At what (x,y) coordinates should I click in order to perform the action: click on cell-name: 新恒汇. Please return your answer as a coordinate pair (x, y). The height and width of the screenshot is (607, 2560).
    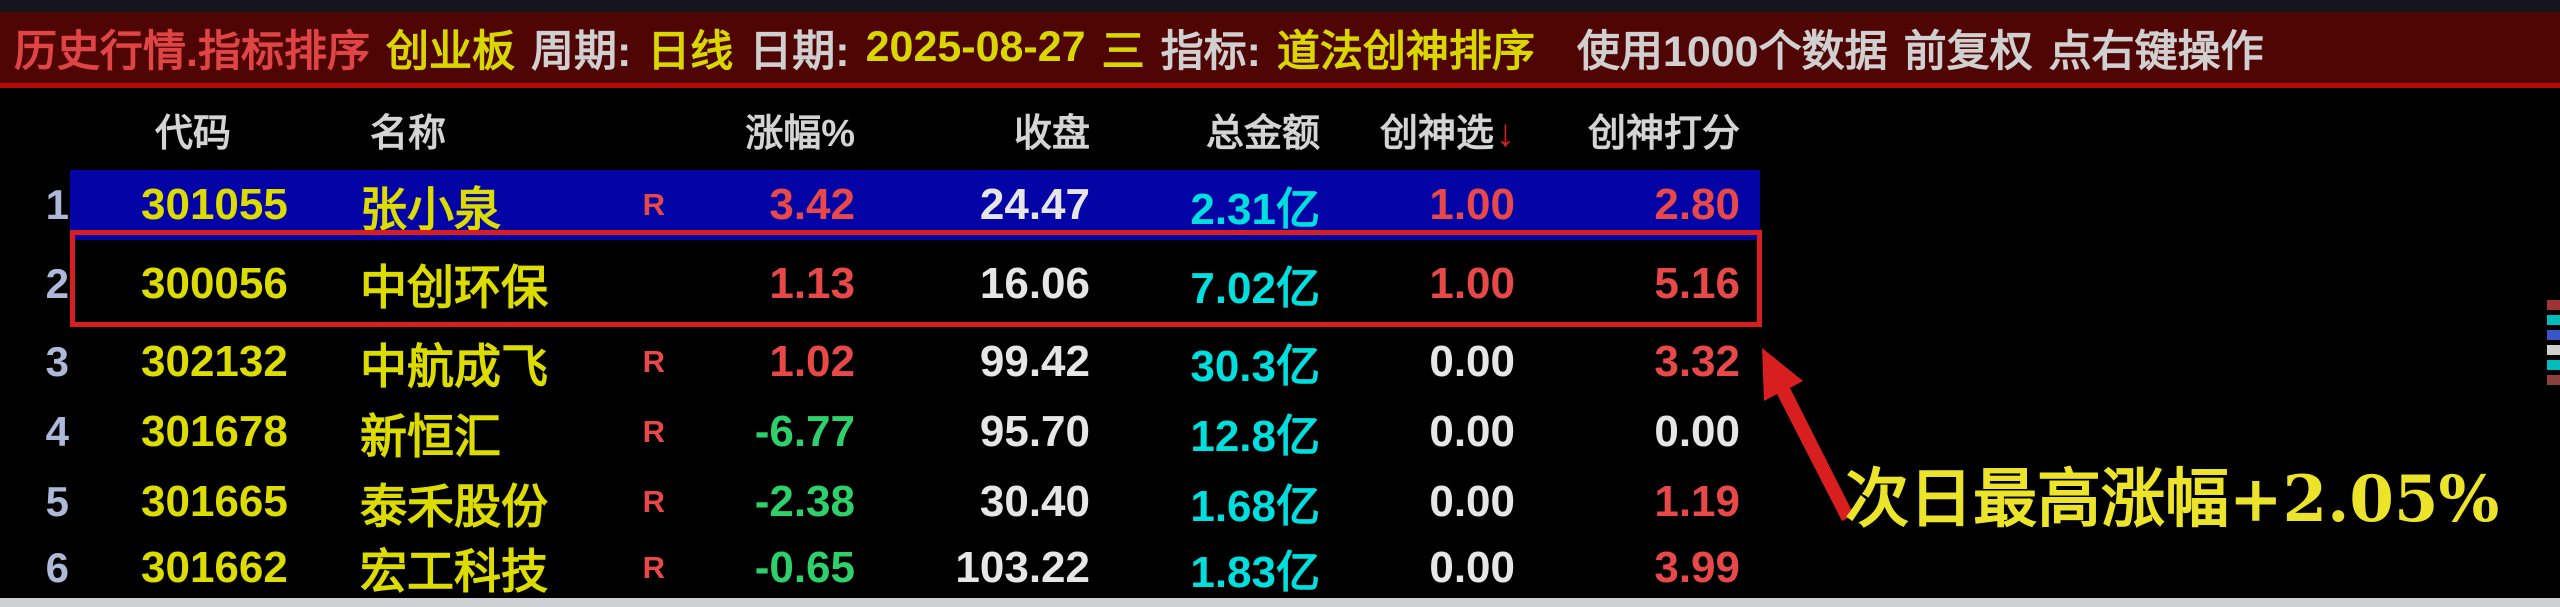
    Looking at the image, I should click on (430, 436).